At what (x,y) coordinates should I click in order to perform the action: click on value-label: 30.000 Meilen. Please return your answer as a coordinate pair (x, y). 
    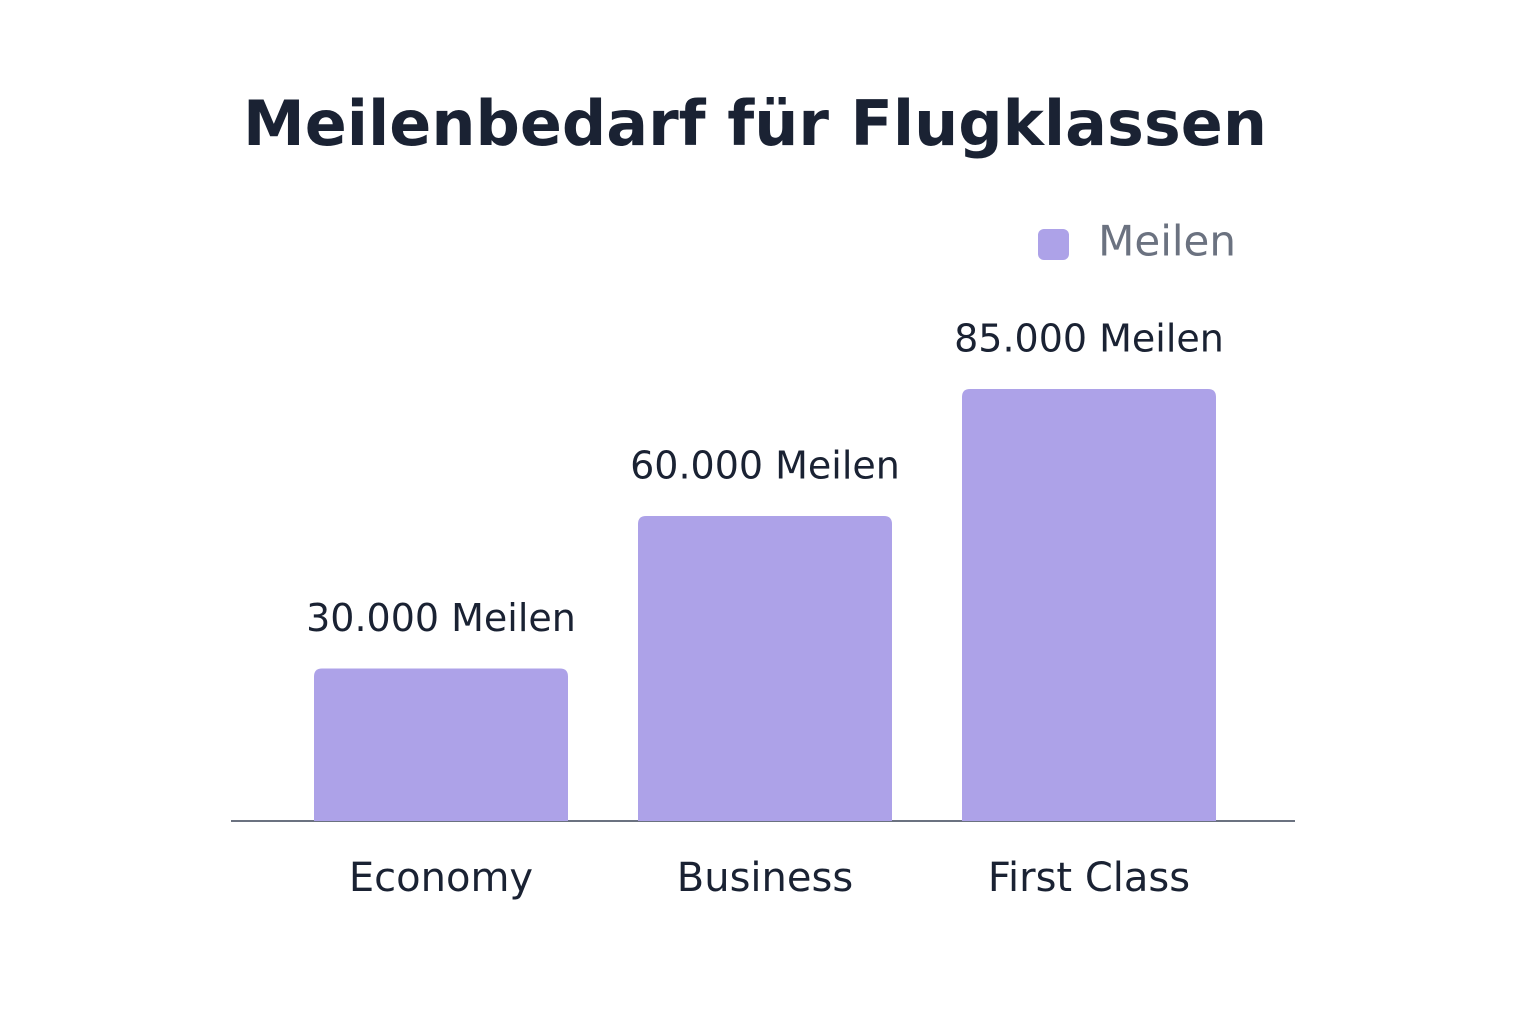
    Looking at the image, I should click on (441, 618).